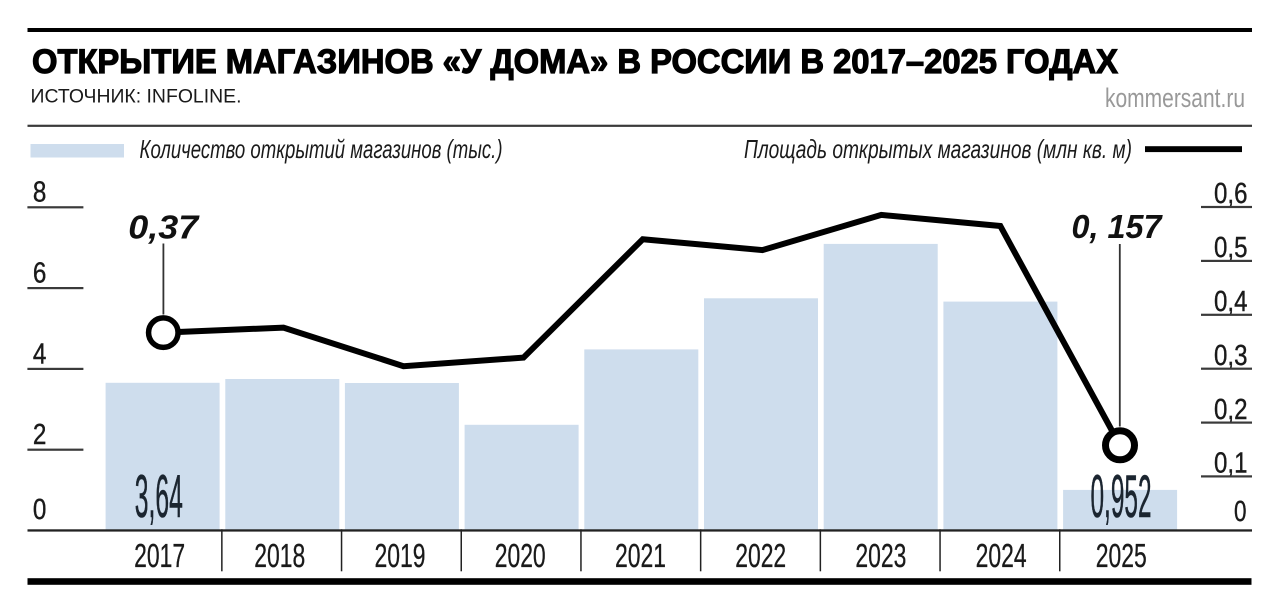  Describe the element at coordinates (159, 496) in the screenshot. I see `svg-text: 3,64` at that location.